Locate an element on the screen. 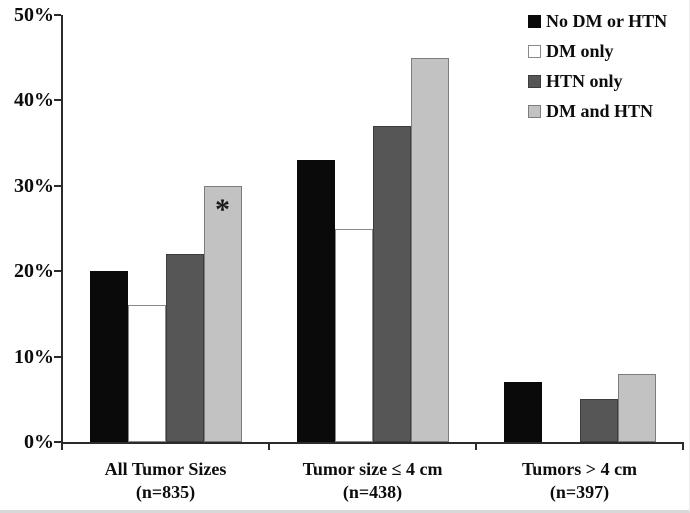  significance-asterisk: * is located at coordinates (222, 209).